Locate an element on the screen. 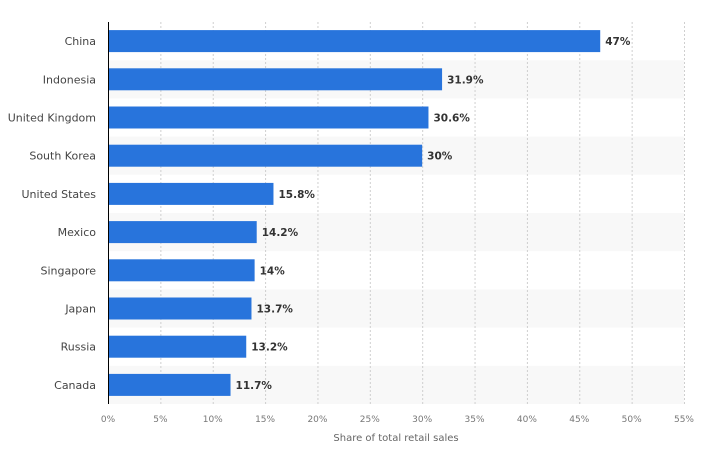 This screenshot has height=455, width=709. data-label: 14% is located at coordinates (273, 271).